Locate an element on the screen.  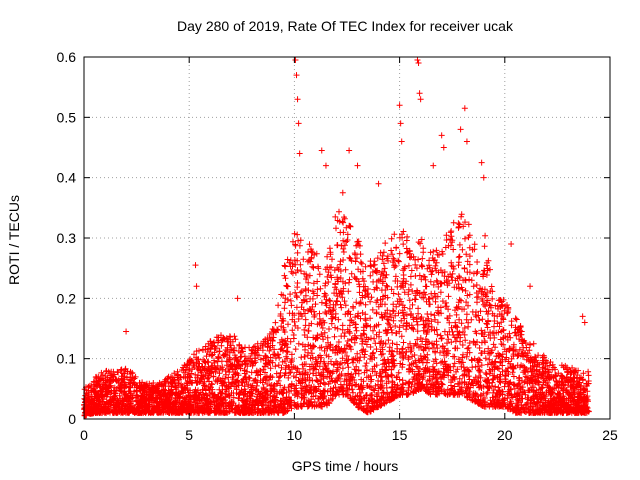
y-tick-label: 0 is located at coordinates (72, 419).